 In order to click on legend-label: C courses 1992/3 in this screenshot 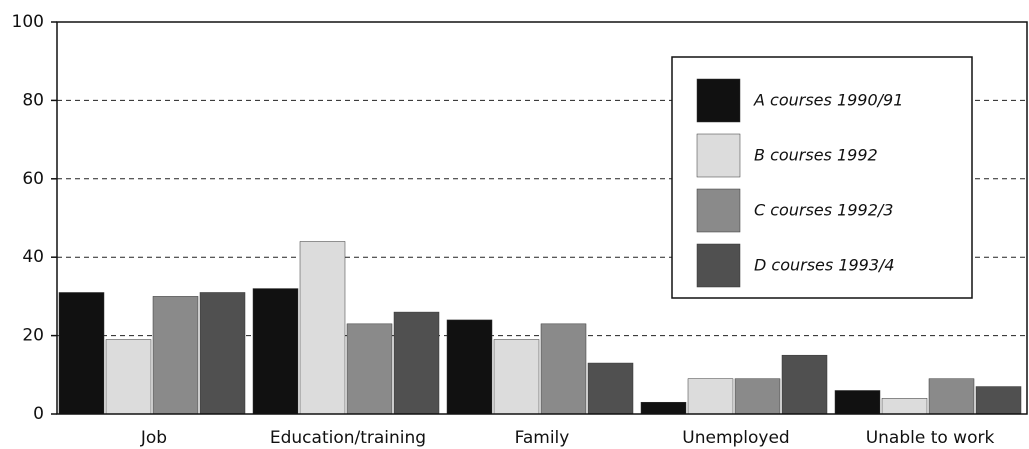, I will do `click(823, 210)`.